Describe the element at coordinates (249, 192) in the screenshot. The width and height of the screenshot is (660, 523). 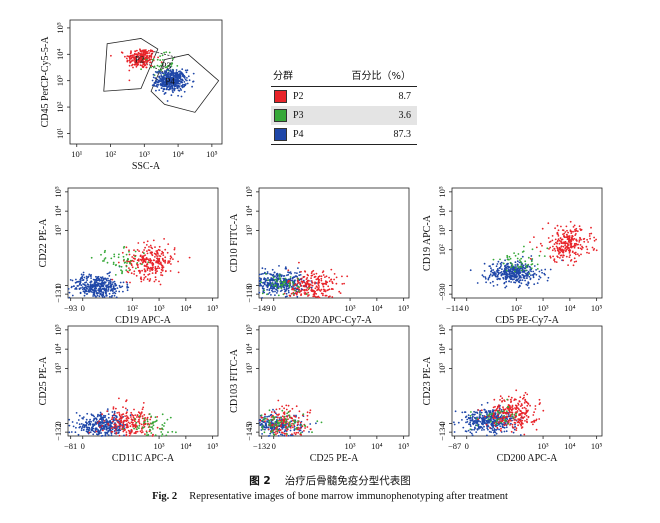
I see `y-tick-label: 10⁵` at that location.